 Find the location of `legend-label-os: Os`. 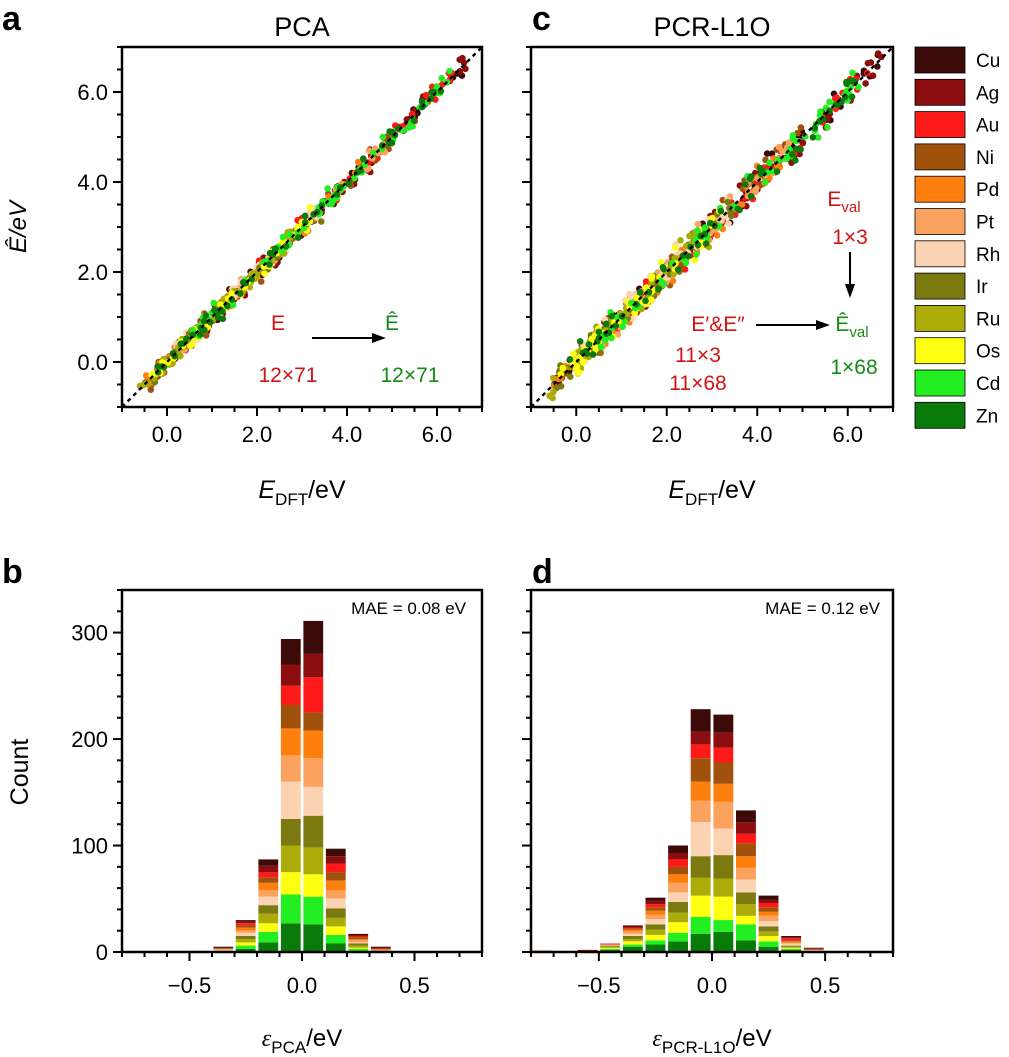

legend-label-os: Os is located at coordinates (988, 352).